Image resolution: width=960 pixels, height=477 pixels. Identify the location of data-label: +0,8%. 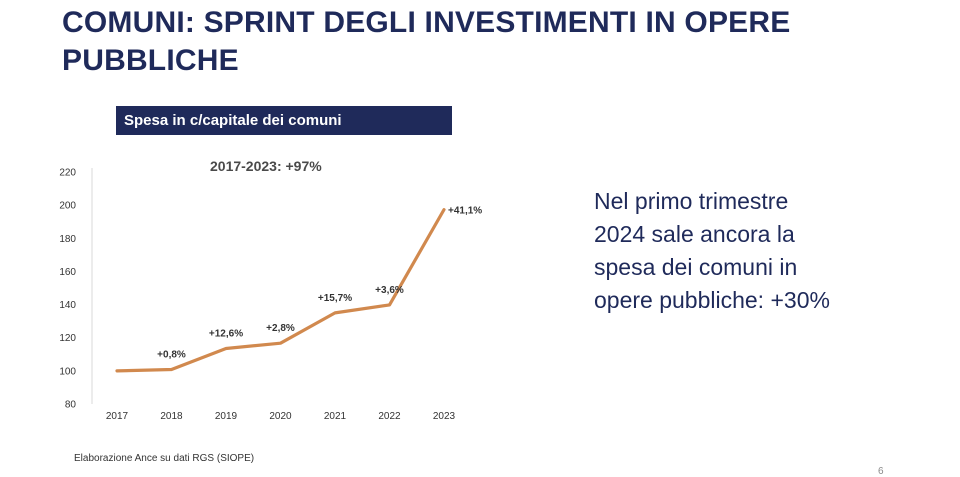
(171, 355).